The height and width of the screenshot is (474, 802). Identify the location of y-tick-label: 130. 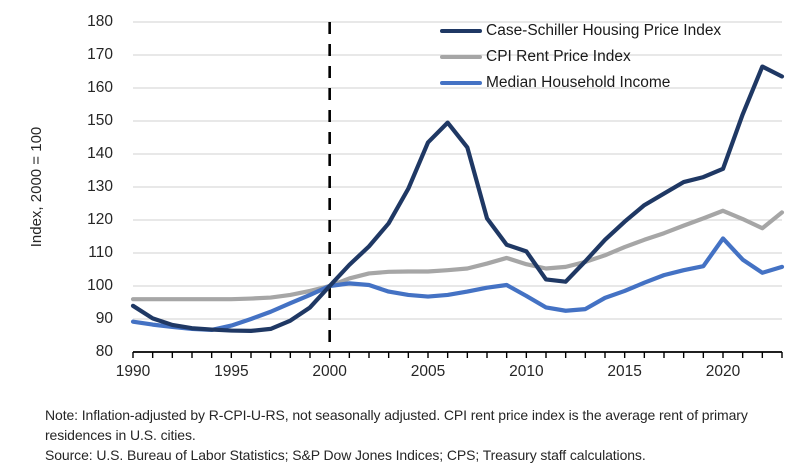
(100, 186).